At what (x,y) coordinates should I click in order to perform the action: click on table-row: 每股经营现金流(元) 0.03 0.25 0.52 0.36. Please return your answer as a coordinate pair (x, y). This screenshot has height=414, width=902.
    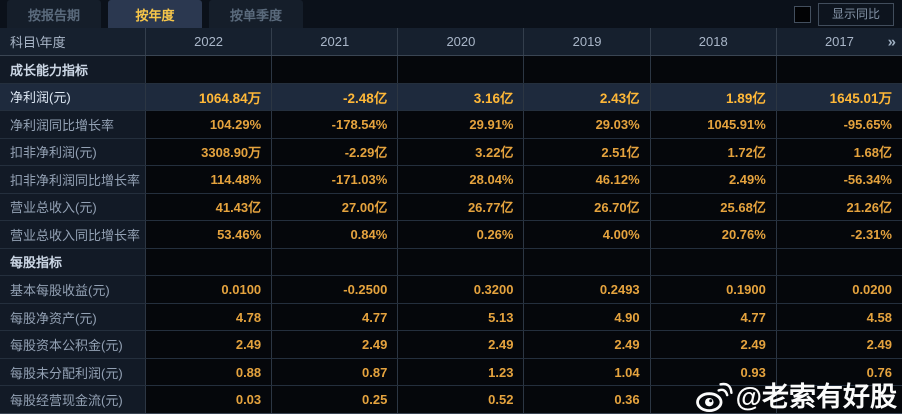
    Looking at the image, I should click on (451, 400).